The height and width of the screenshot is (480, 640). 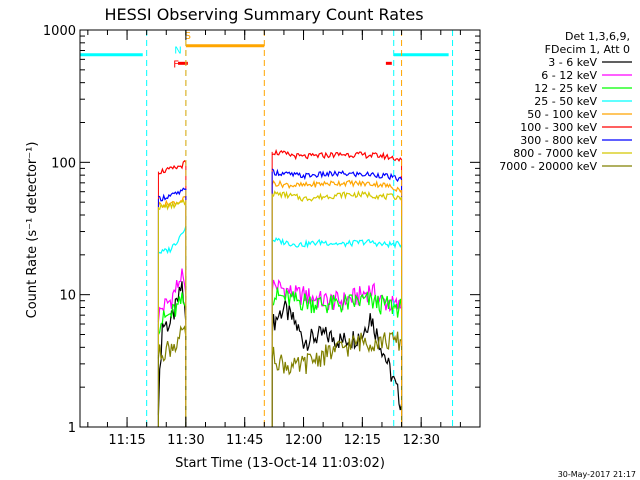 I want to click on x-tick-label: 11:45, so click(x=244, y=440).